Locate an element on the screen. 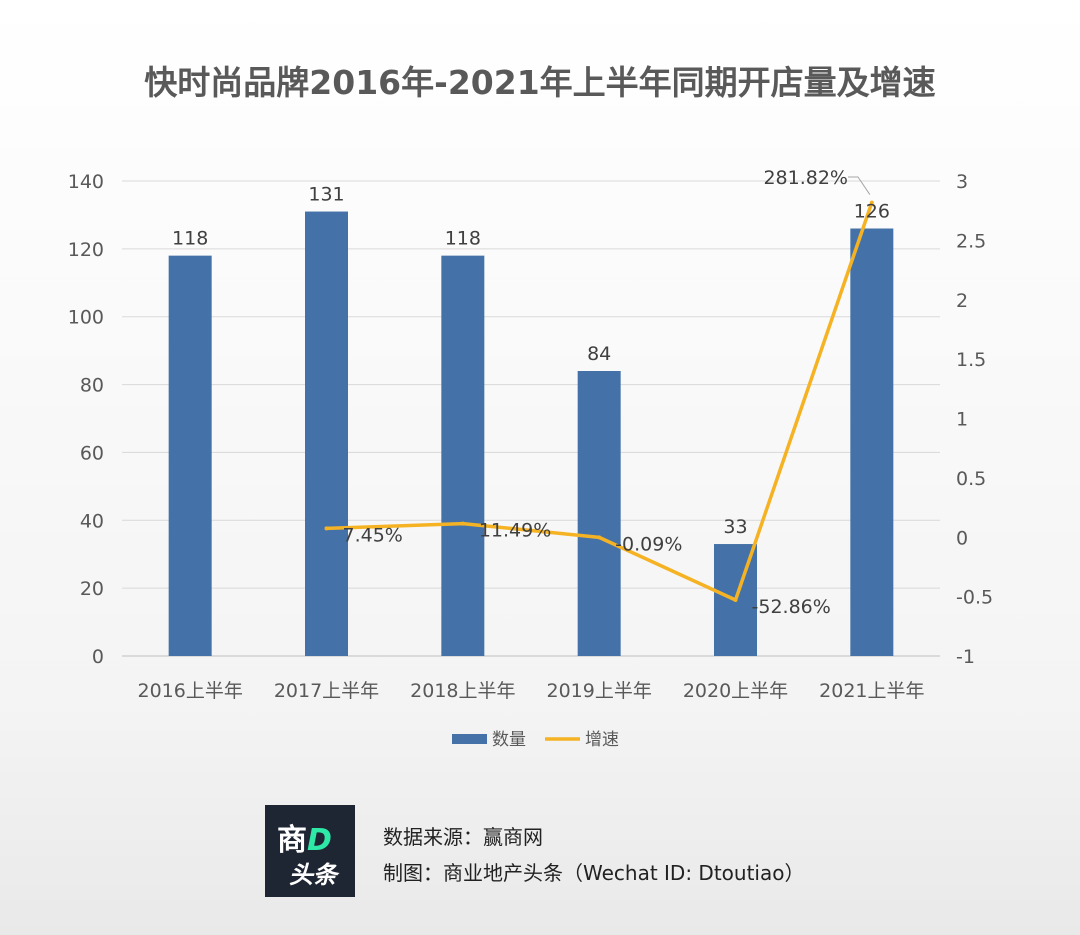  x-tick-label: 2019上半年 is located at coordinates (598, 691).